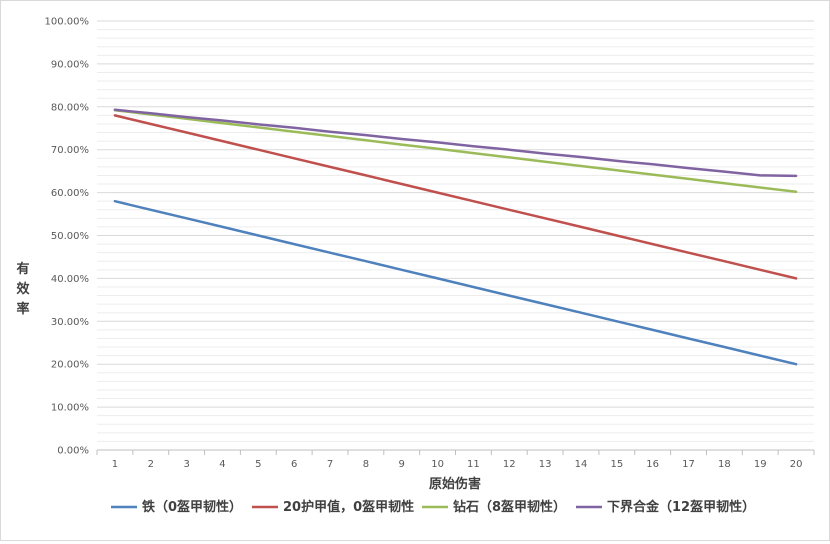 The image size is (830, 544). I want to click on x-tick-label: 17, so click(688, 464).